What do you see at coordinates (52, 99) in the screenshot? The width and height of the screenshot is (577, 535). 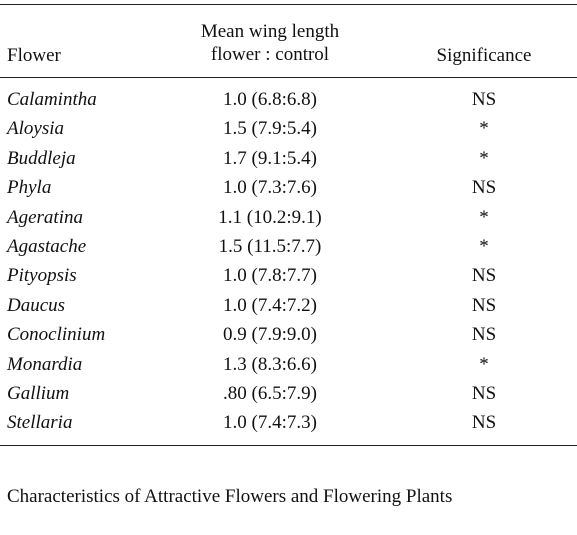 I see `table-cell: Calamintha` at bounding box center [52, 99].